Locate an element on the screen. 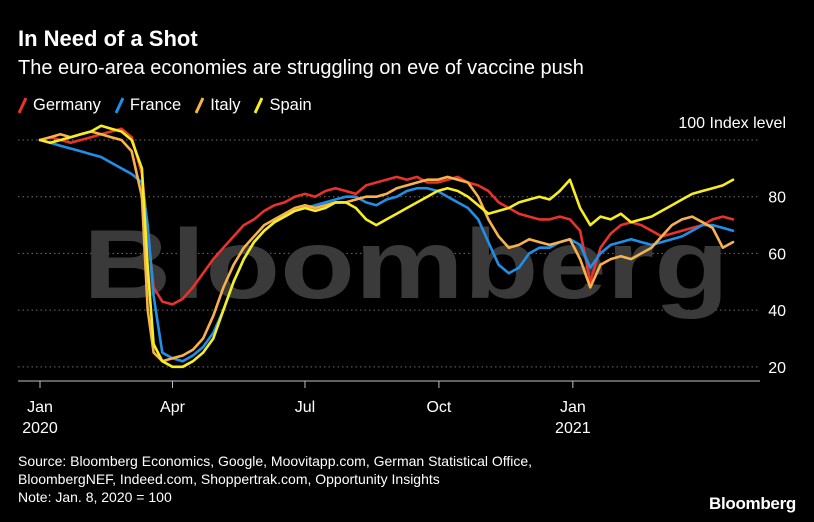 The width and height of the screenshot is (814, 522). y-tick-label-80: 80 is located at coordinates (777, 198).